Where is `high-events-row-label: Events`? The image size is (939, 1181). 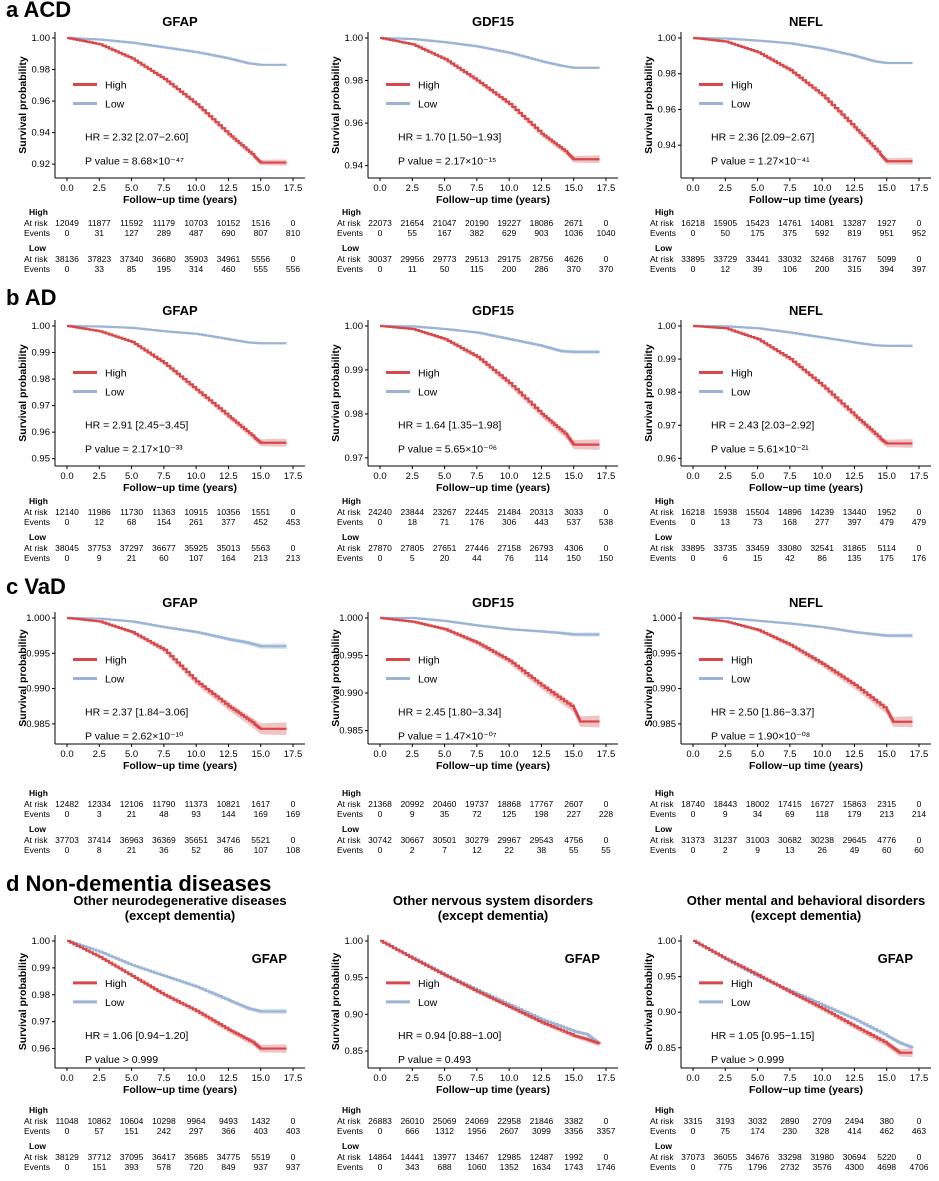
high-events-row-label: Events is located at coordinates (350, 233).